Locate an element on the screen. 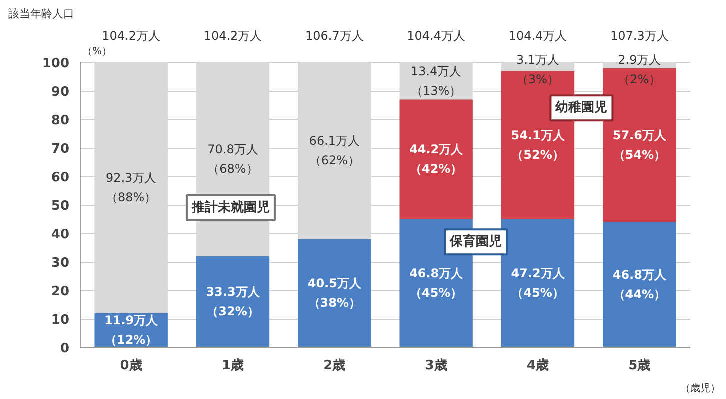  text: 該当年齢人口 is located at coordinates (41, 14).